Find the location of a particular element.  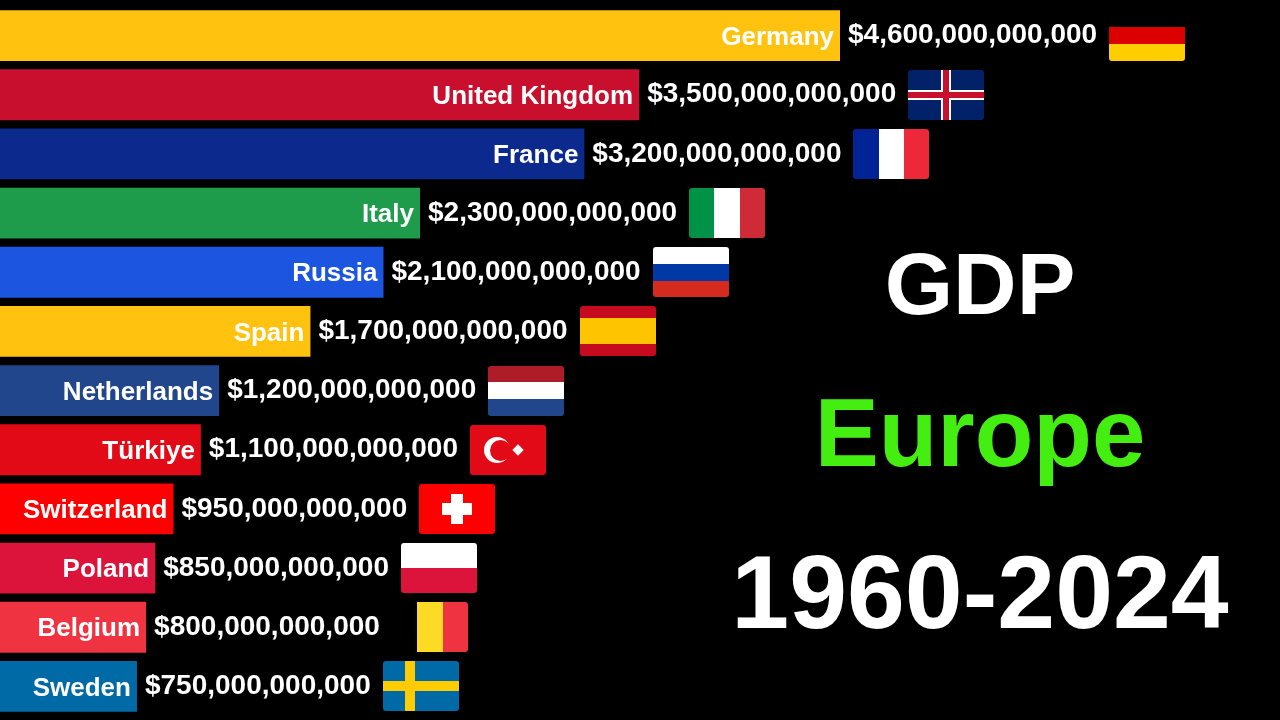

data-label: $800,000,000,000 is located at coordinates (267, 625).